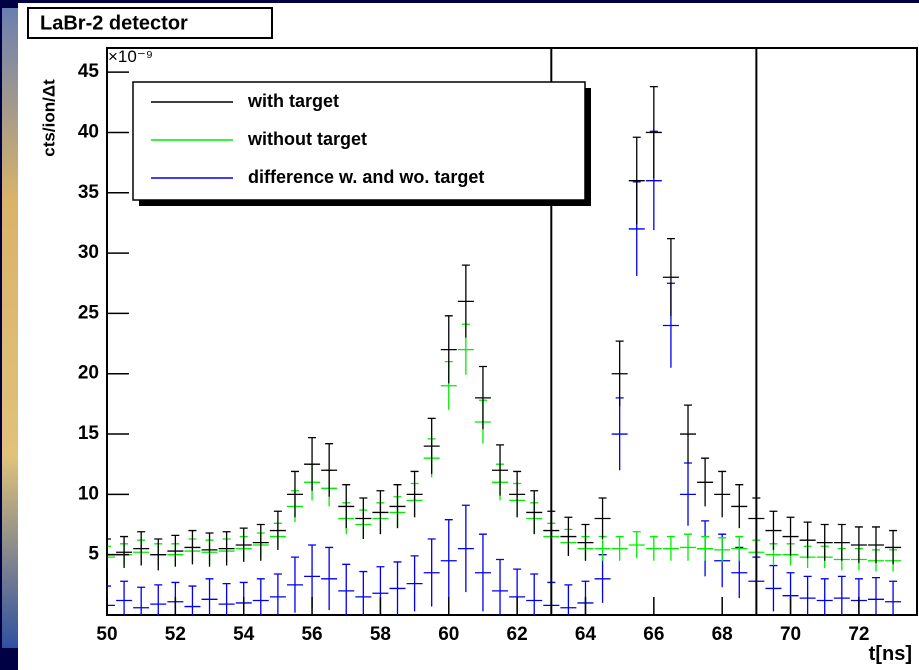 The height and width of the screenshot is (670, 919). I want to click on legend-label: with target, so click(293, 101).